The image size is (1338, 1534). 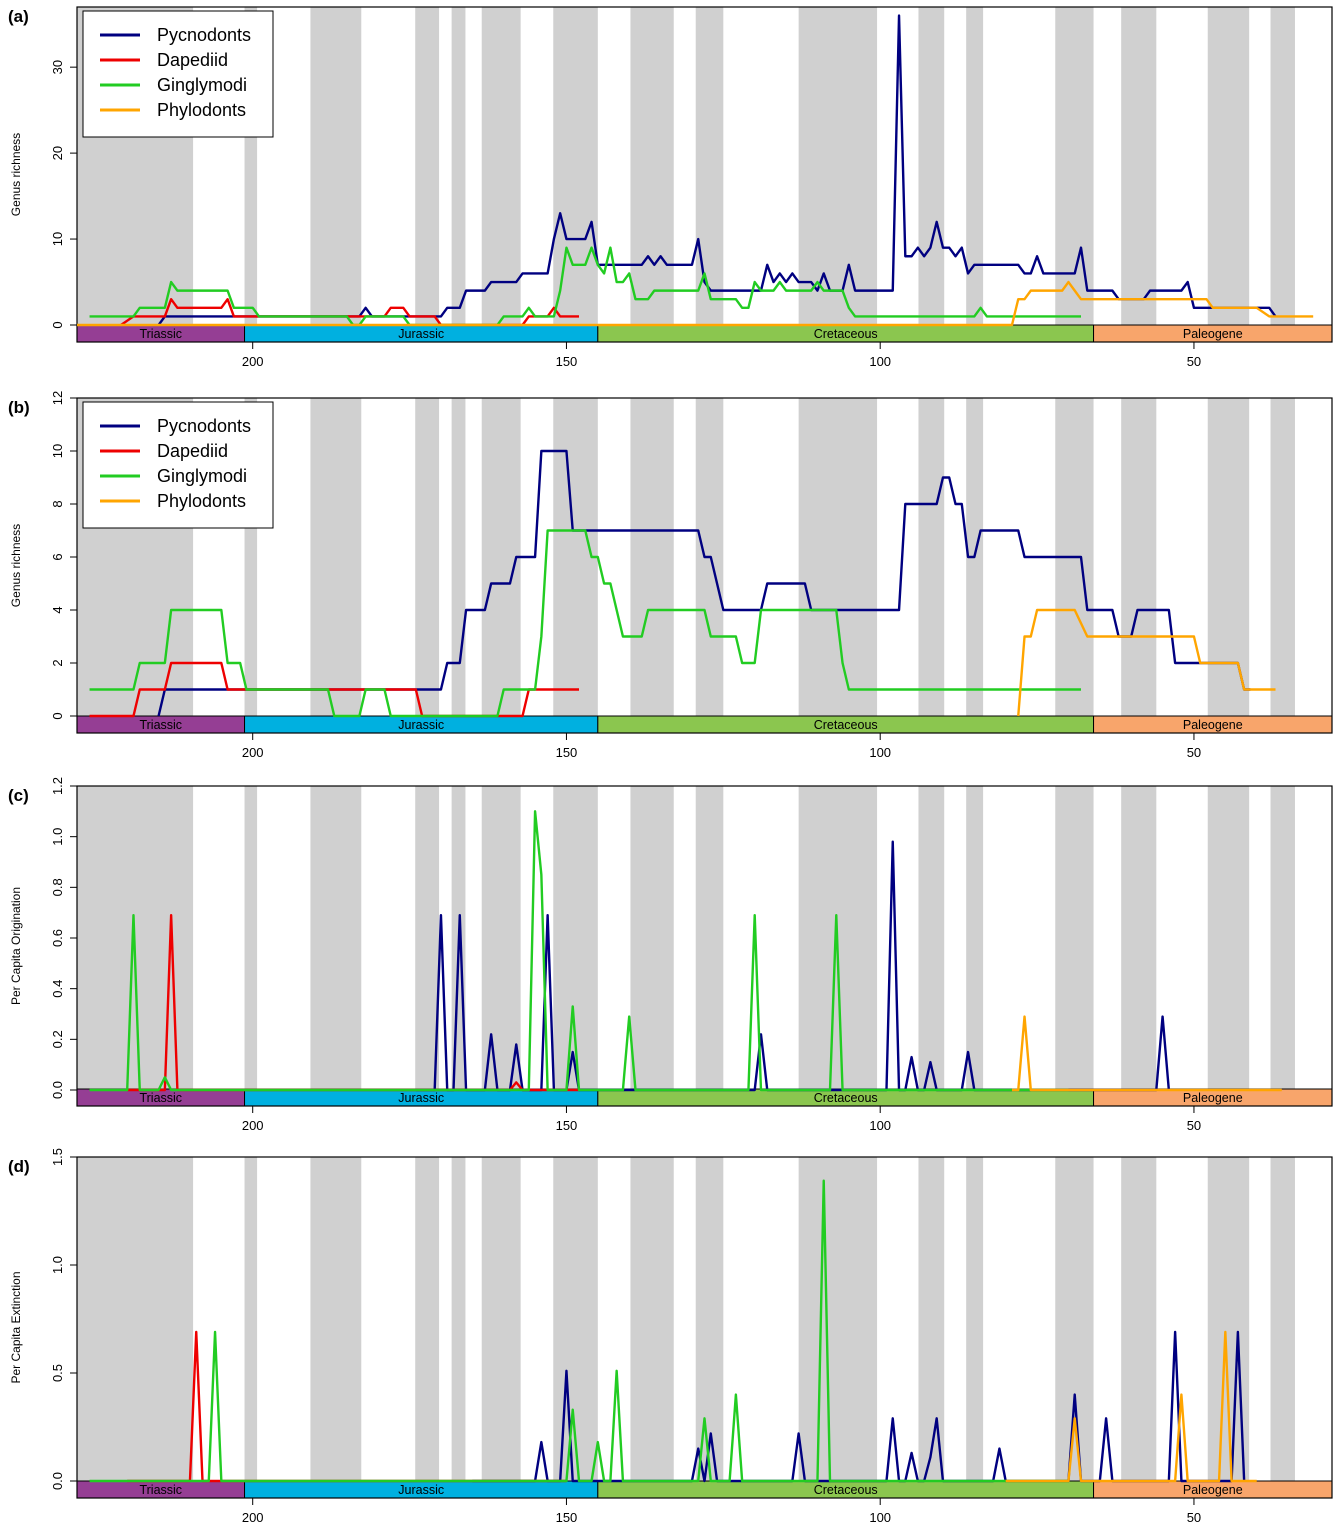 I want to click on y-tick-label: 0.6, so click(x=57, y=938).